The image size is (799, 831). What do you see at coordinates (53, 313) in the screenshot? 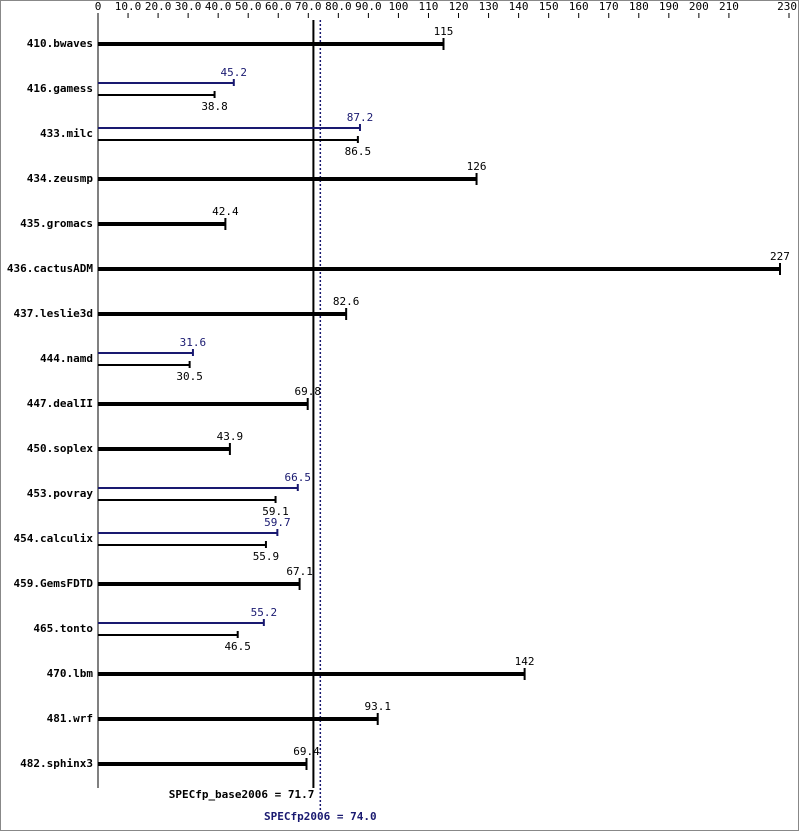
I see `category-label: 437.leslie3d` at bounding box center [53, 313].